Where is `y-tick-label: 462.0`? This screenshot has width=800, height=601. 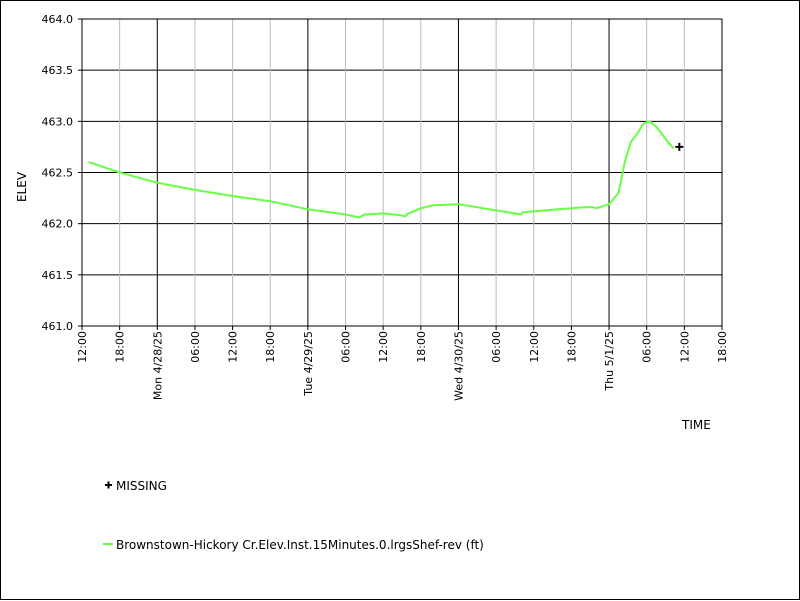 y-tick-label: 462.0 is located at coordinates (58, 224).